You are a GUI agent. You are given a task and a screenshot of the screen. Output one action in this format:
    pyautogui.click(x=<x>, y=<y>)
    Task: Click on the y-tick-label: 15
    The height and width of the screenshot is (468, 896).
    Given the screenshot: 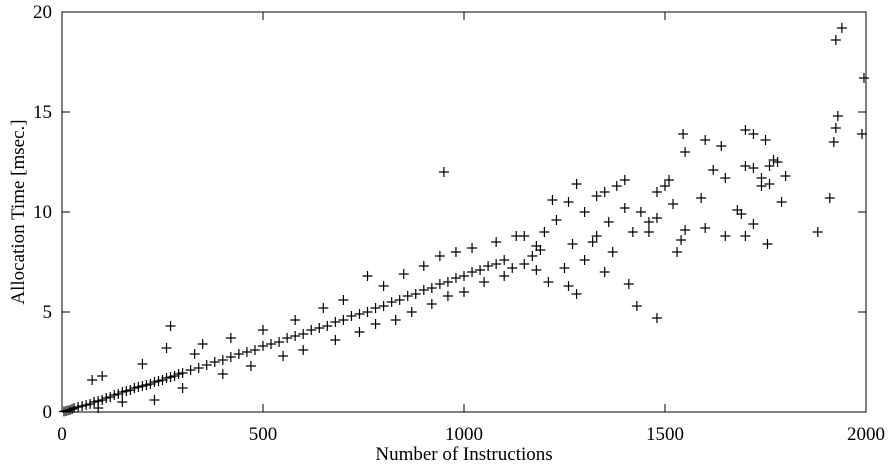 What is the action you would take?
    pyautogui.click(x=42, y=112)
    